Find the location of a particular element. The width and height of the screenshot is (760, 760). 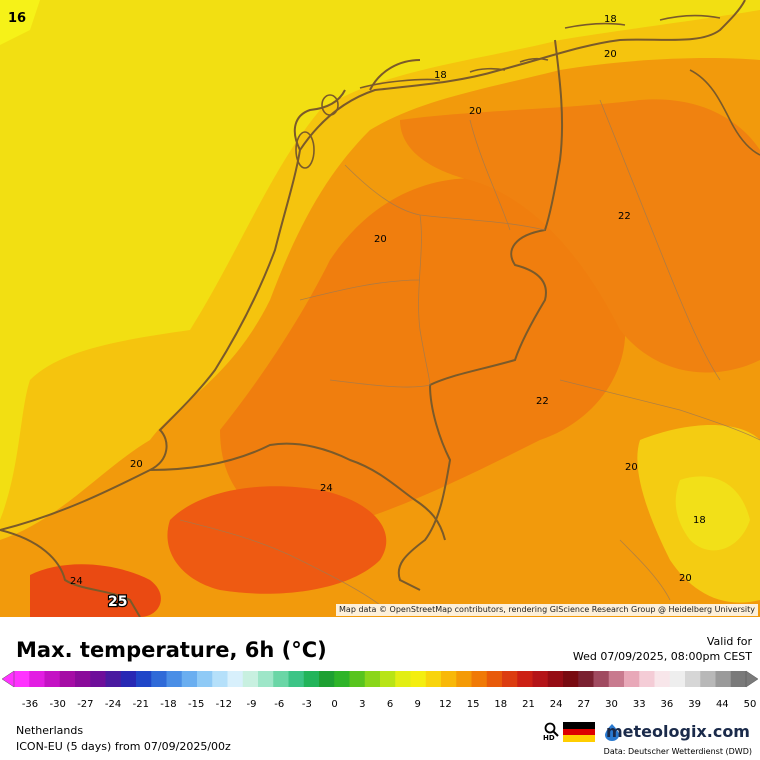

wadden-islands is located at coordinates (527, 91).